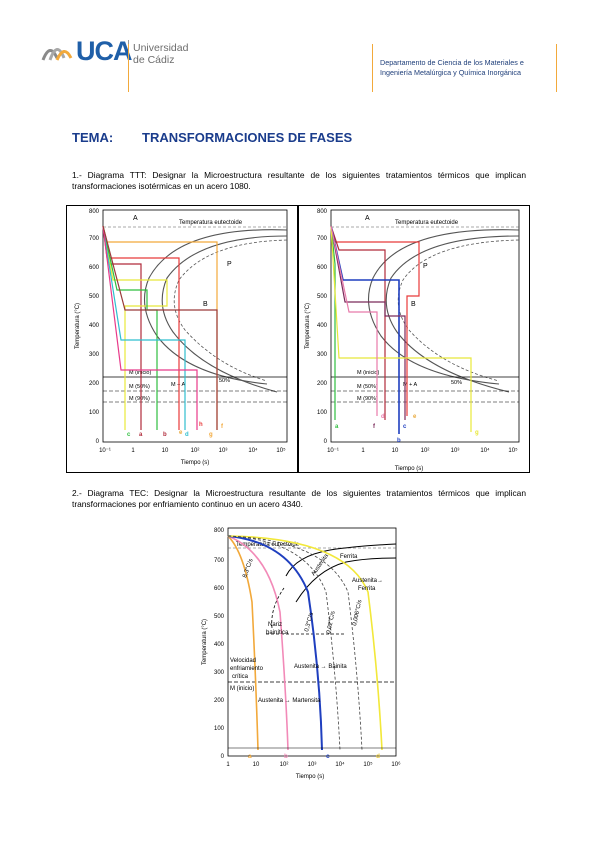  Describe the element at coordinates (219, 701) in the screenshot. I see `tec-ytick-200: 200` at that location.